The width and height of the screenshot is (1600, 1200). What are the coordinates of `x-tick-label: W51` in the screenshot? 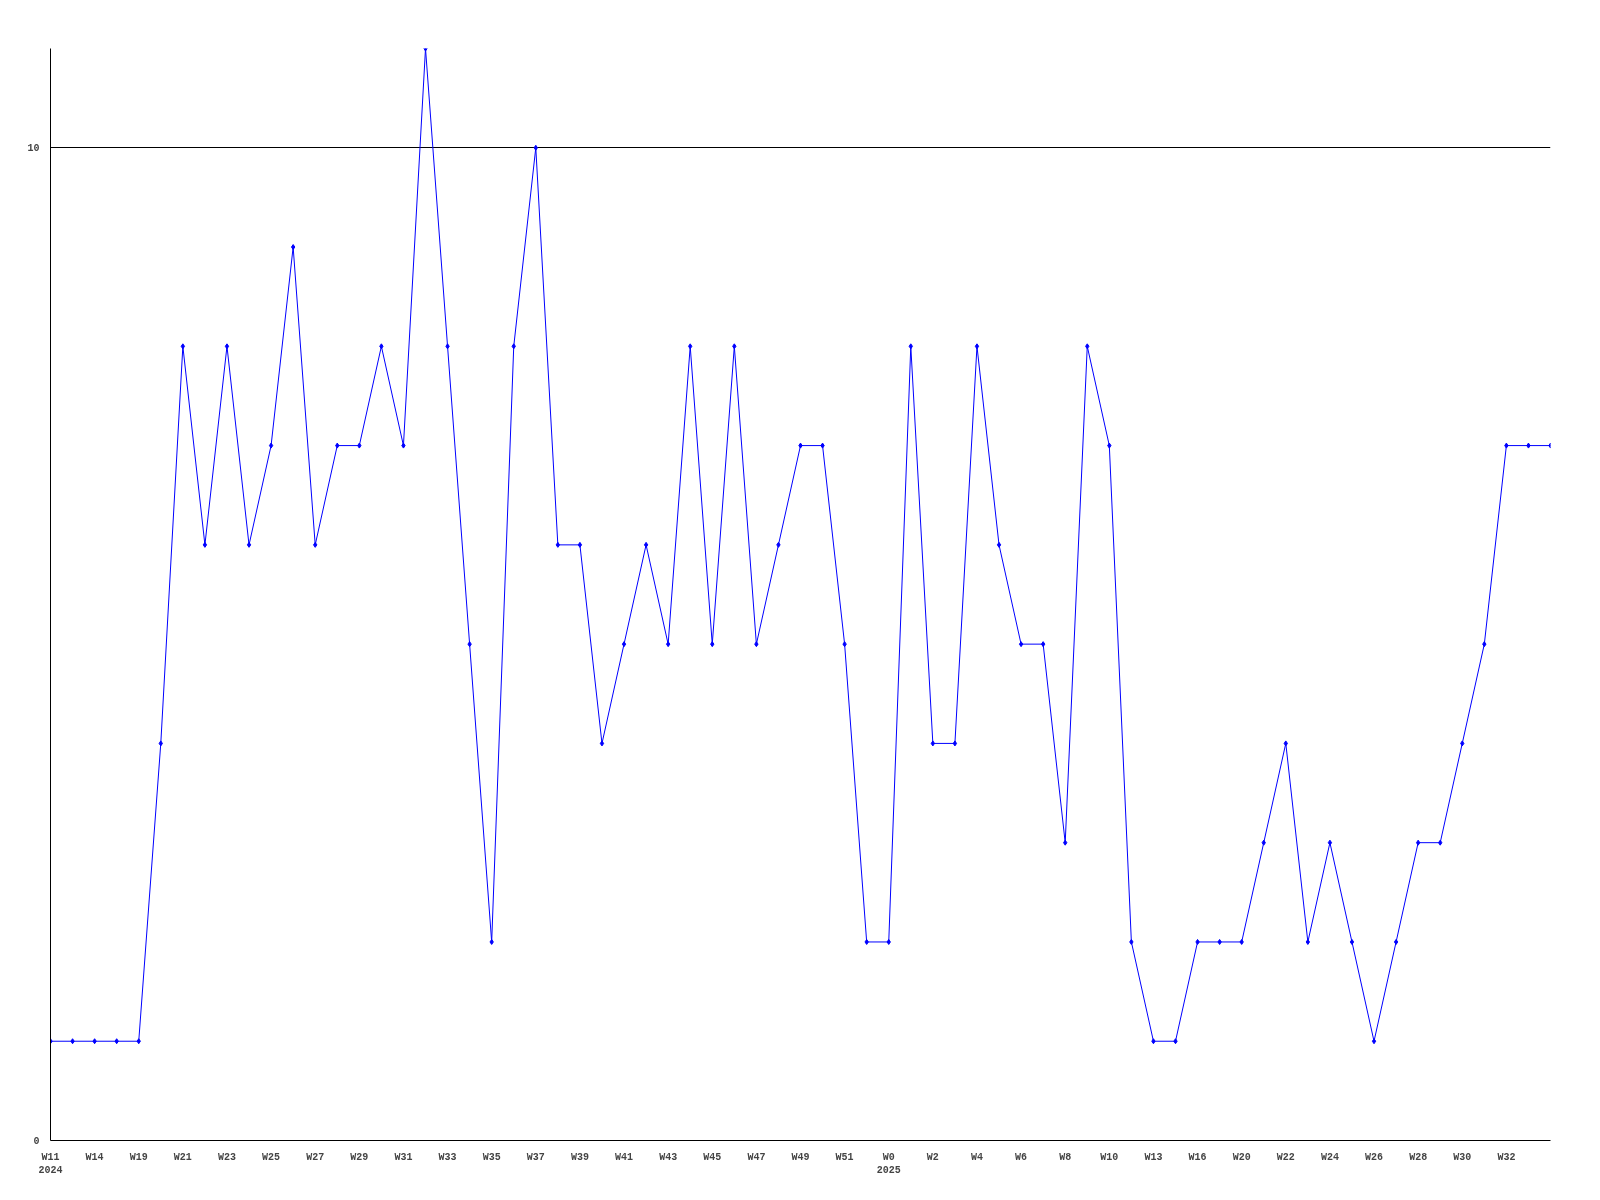 It's located at (844, 1157).